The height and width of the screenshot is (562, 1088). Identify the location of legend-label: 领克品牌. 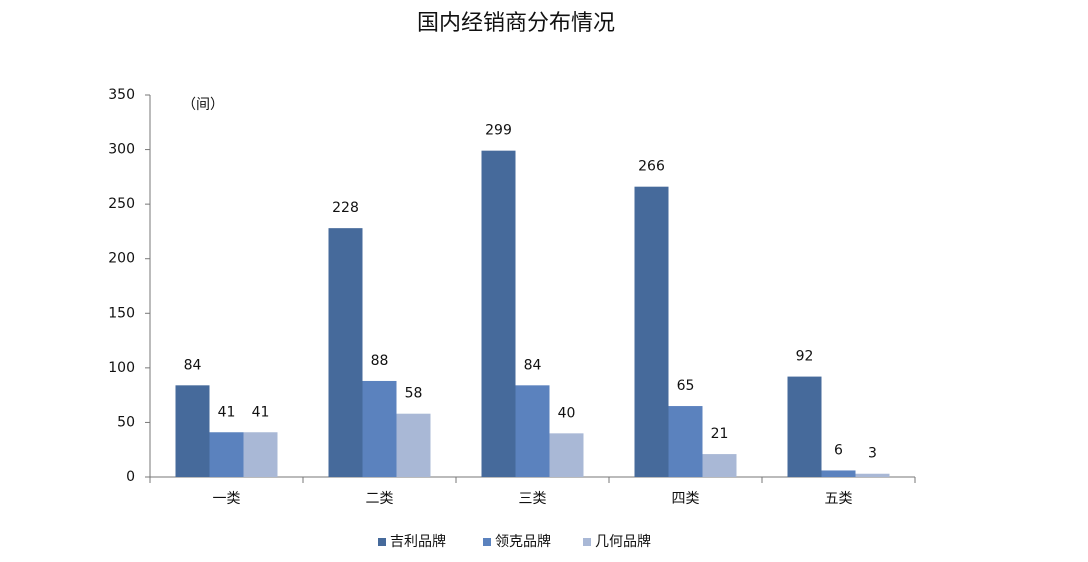
(523, 541).